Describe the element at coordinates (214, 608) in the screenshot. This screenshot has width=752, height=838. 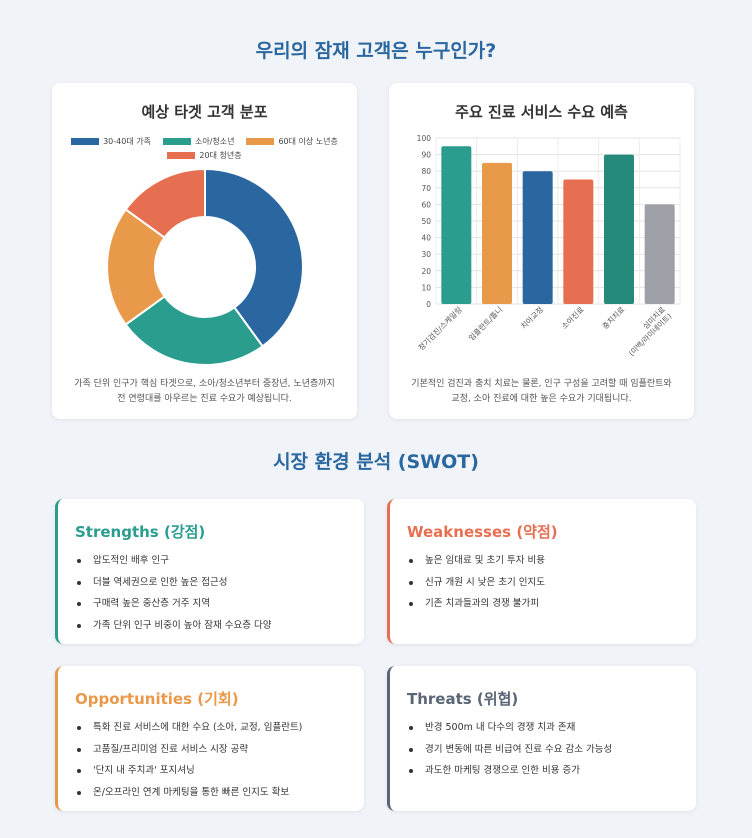
I see `list-item: 구매력 높은 중산층 거주 지역` at that location.